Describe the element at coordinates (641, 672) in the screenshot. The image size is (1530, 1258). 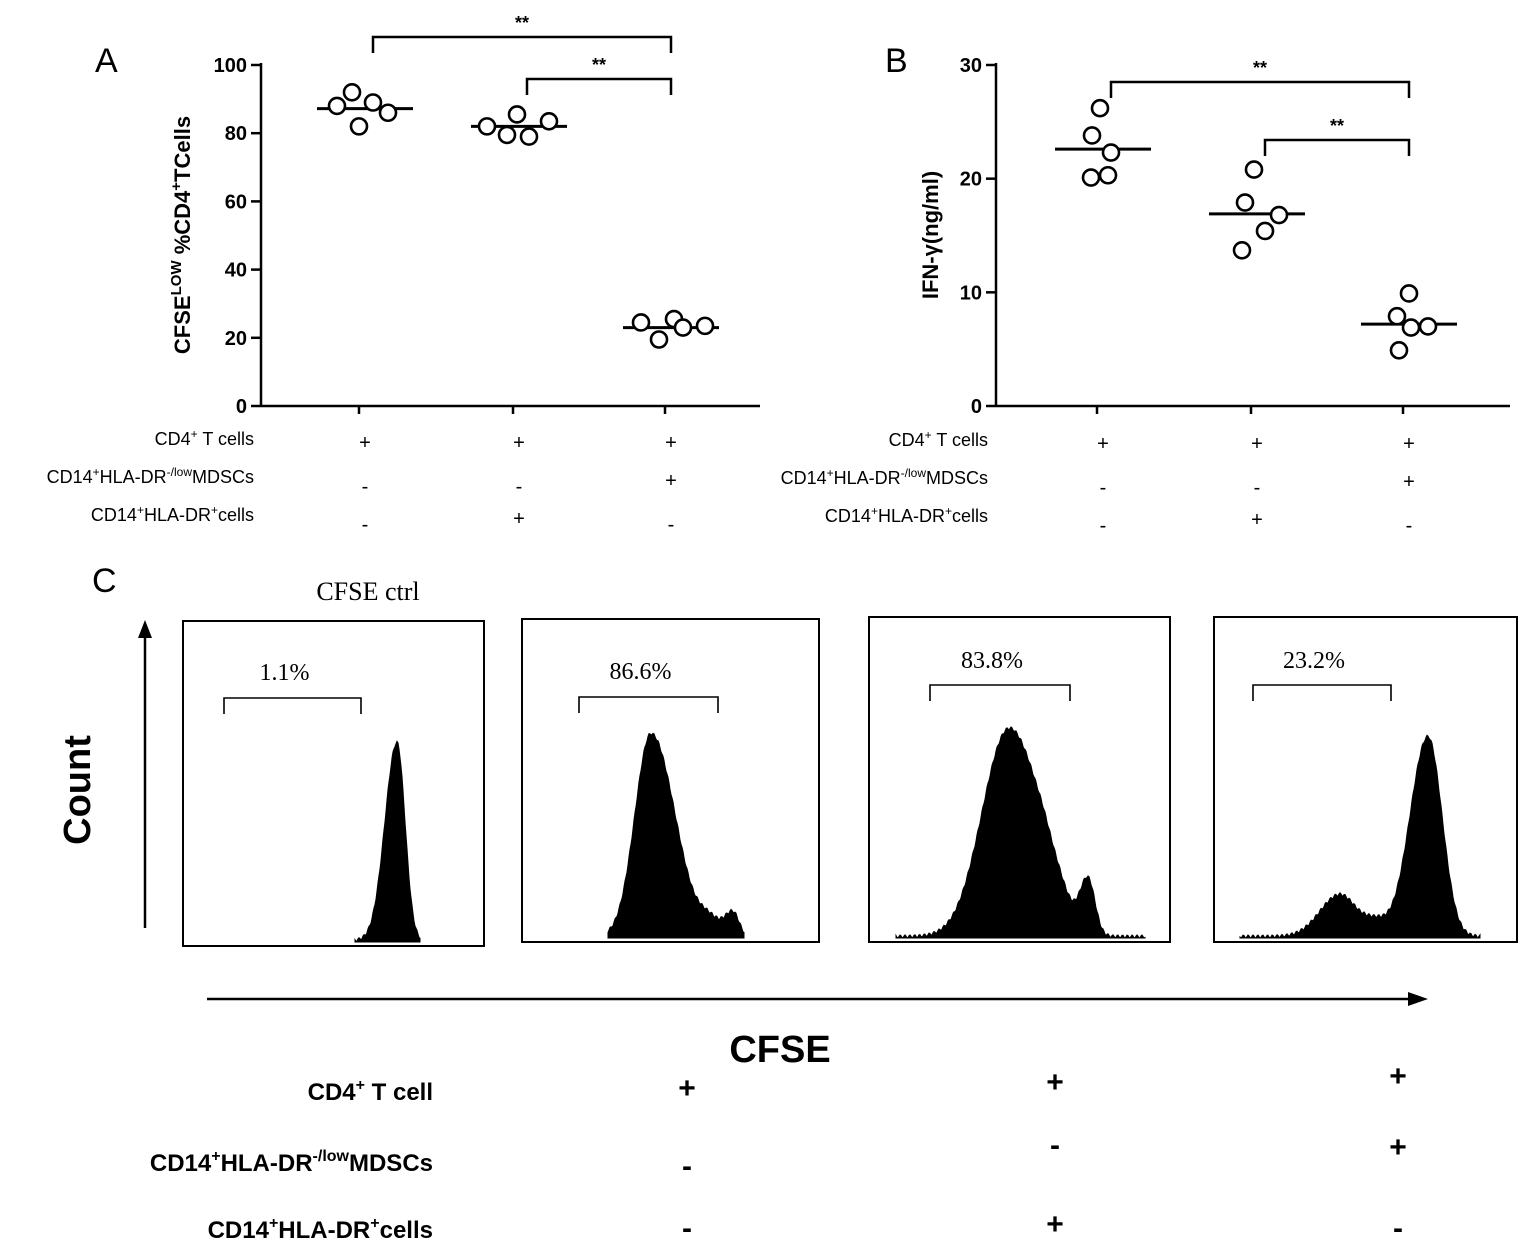
I see `gate-percentage: 86.6%` at that location.